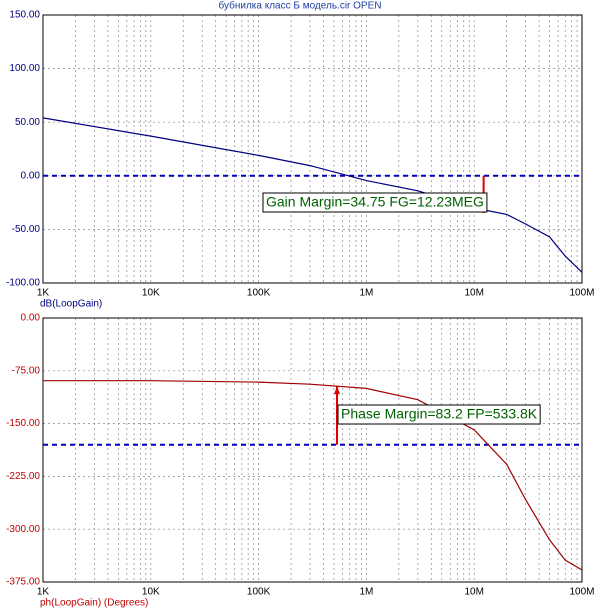  I want to click on y-tick-label: -375.00, so click(23, 582).